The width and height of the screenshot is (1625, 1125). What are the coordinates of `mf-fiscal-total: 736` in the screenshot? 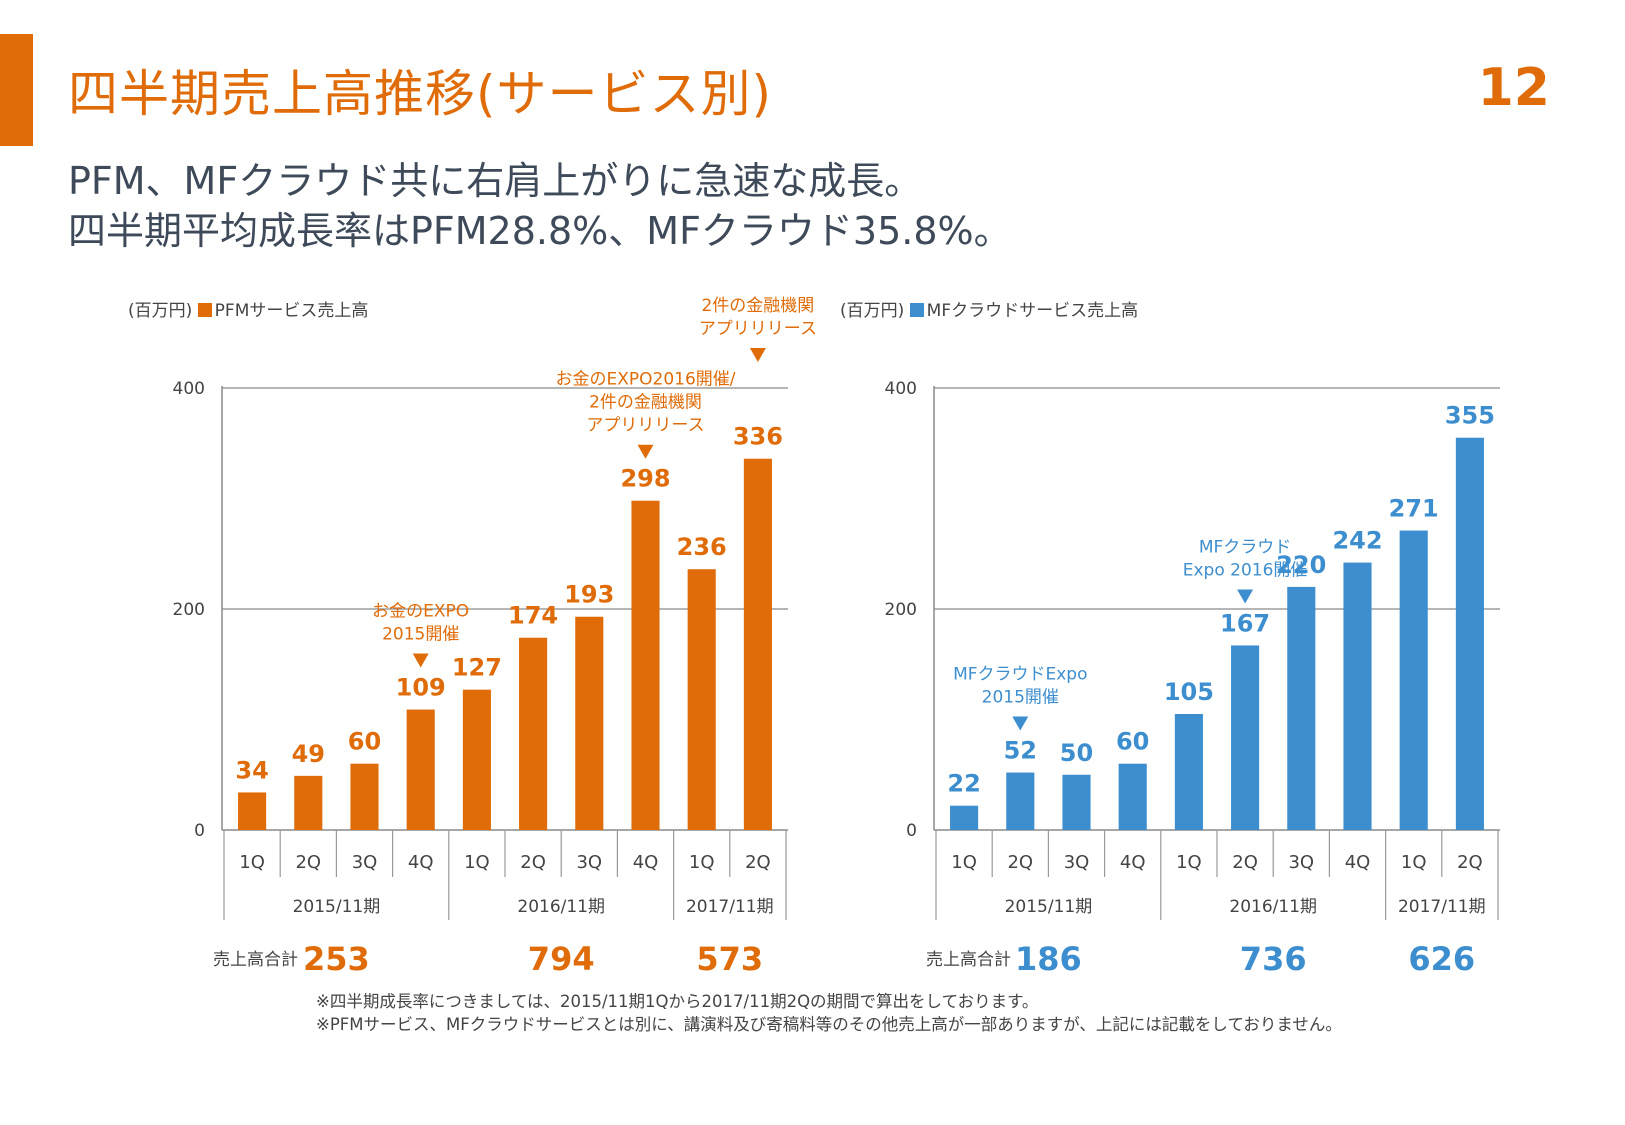 It's located at (1273, 959).